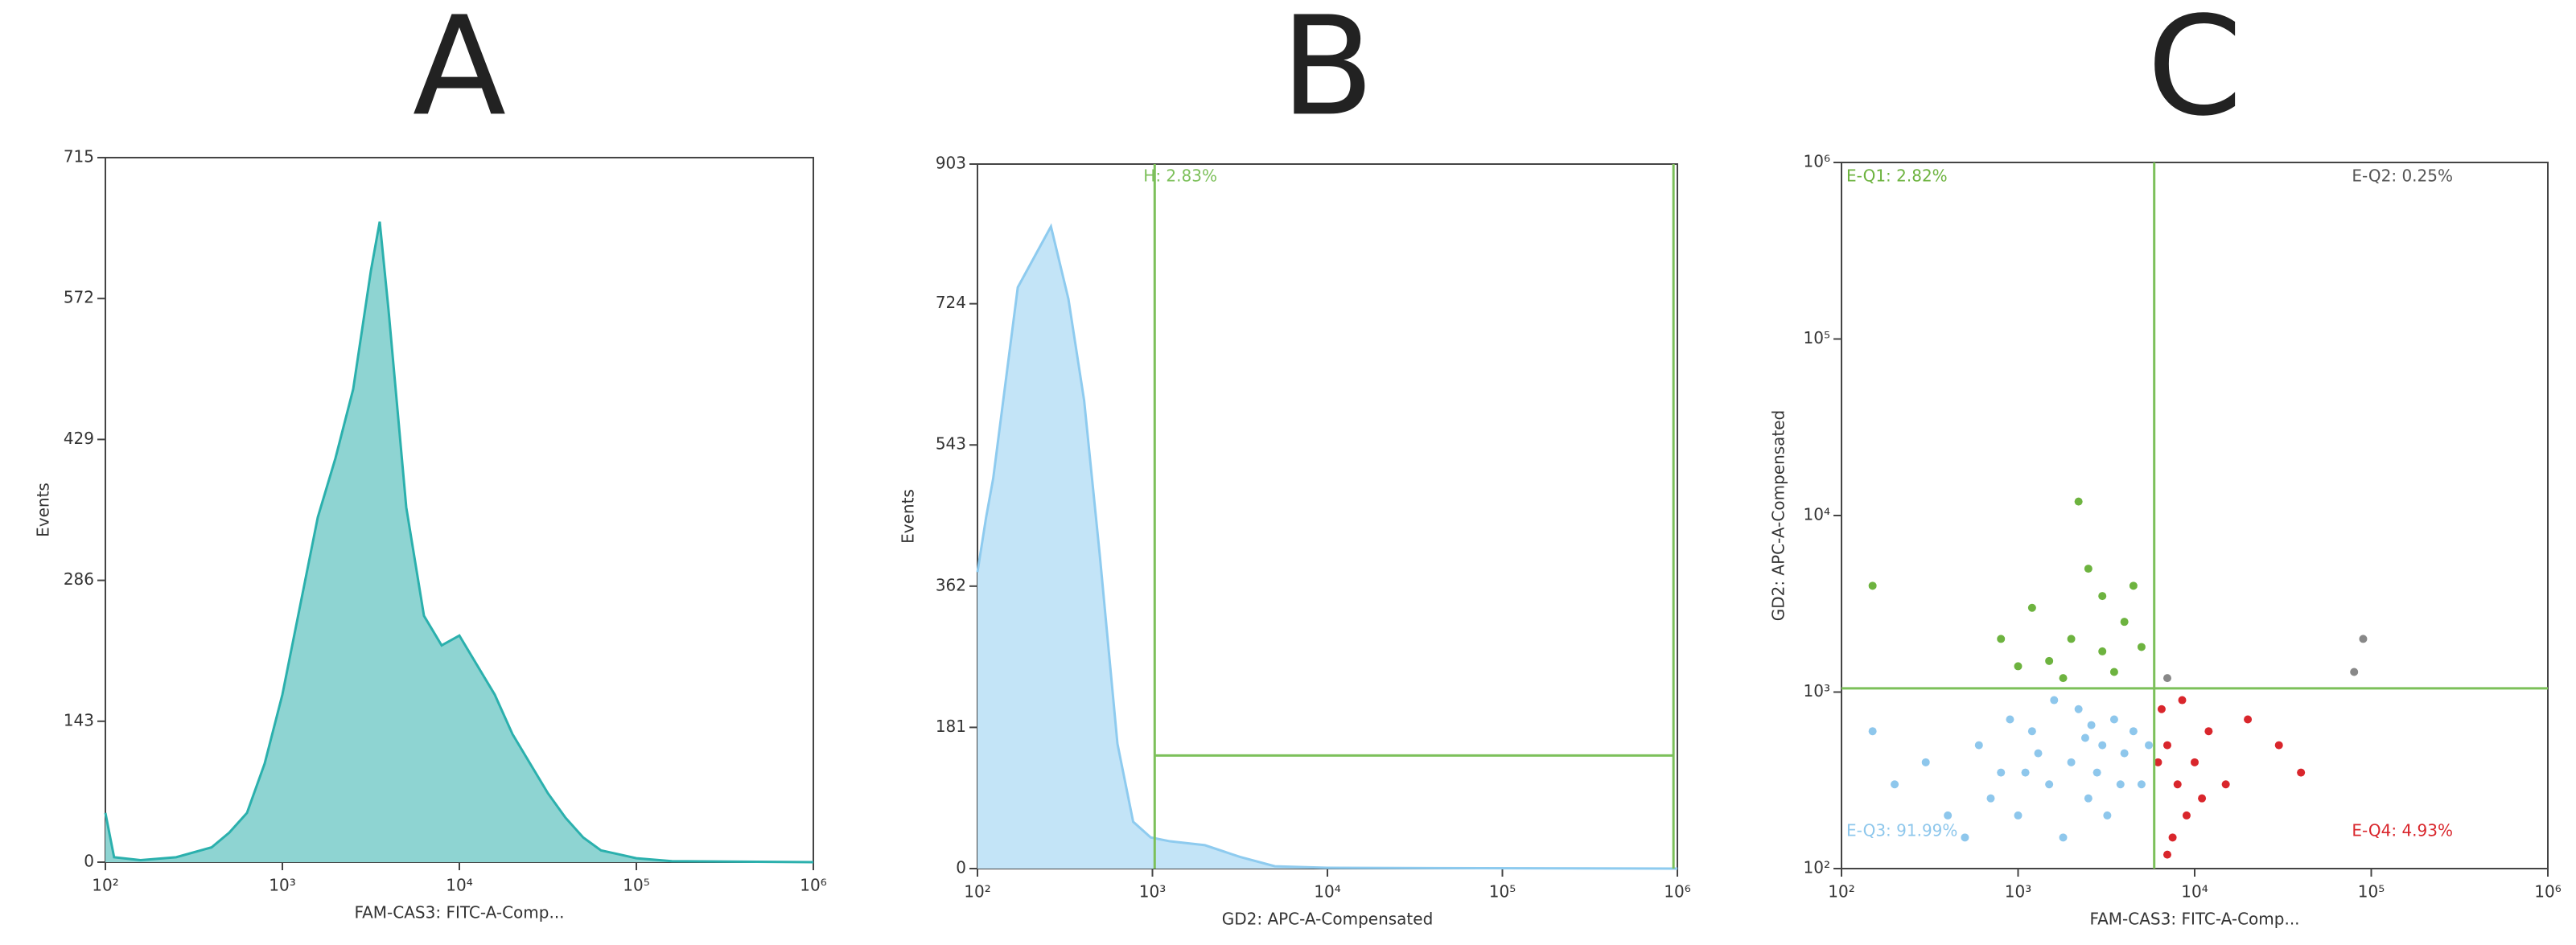 This screenshot has height=945, width=2576. I want to click on y-tick-label: 10³, so click(1817, 691).